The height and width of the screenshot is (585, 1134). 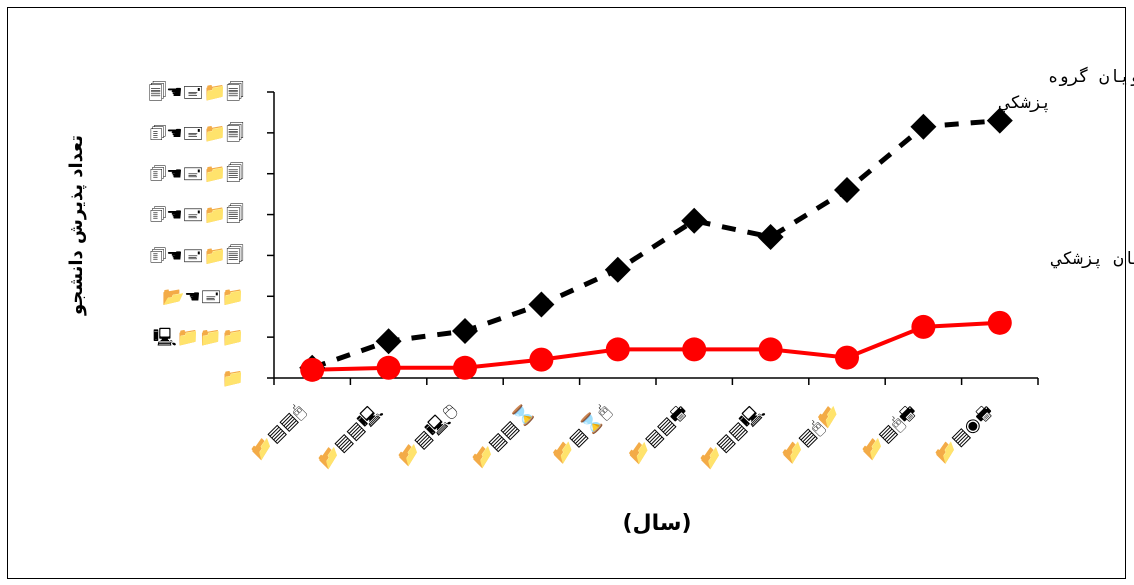 I want to click on y-tick-label: 🗐☚🖃📁🗐, so click(x=196, y=92).